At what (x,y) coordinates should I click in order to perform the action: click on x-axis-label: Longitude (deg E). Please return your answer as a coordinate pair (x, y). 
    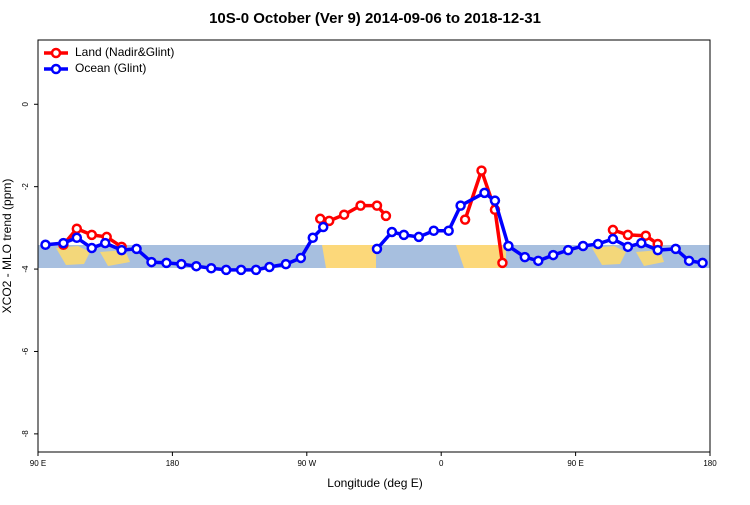
    Looking at the image, I should click on (374, 483).